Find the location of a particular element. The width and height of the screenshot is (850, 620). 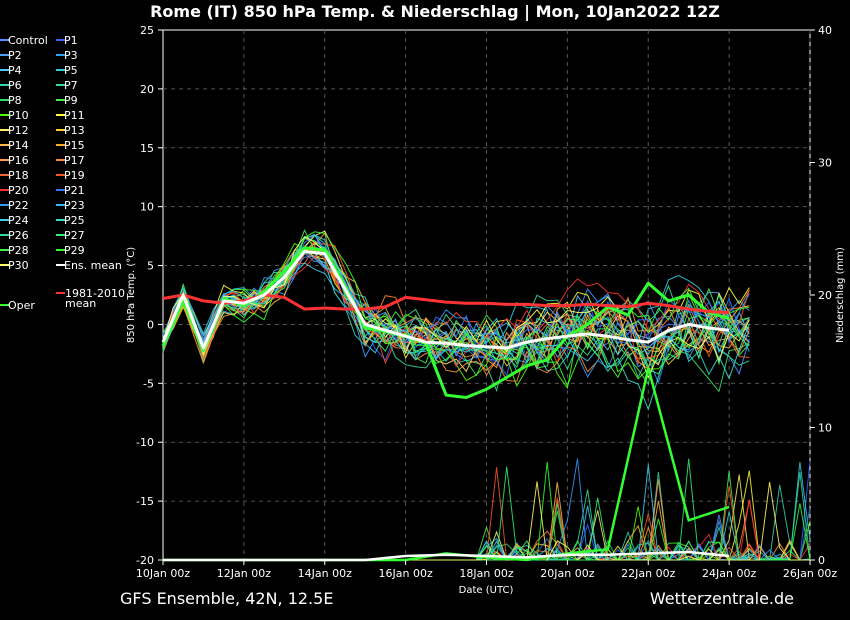

legend-label: P19 is located at coordinates (74, 175).